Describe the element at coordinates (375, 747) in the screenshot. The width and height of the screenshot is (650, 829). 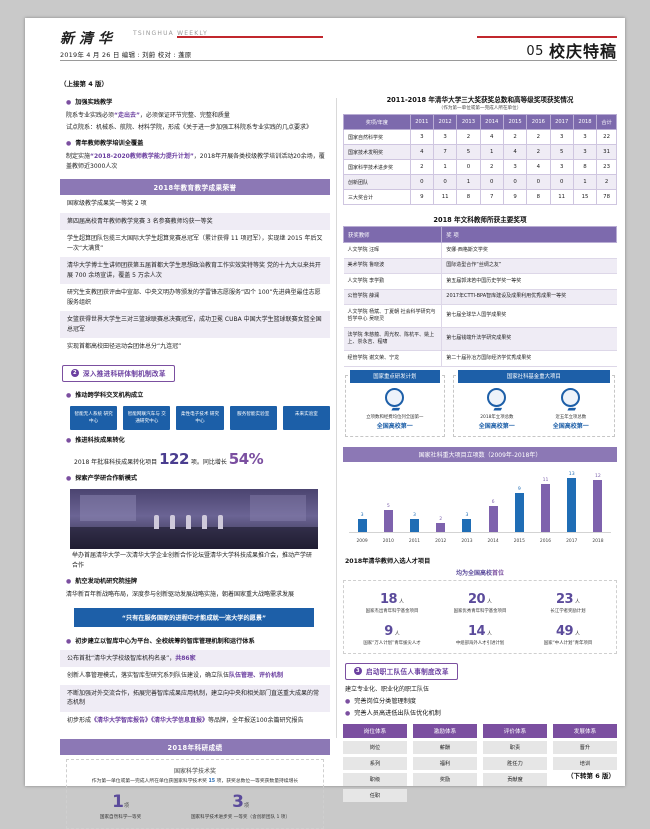
I see `system-column-item: 岗位` at that location.